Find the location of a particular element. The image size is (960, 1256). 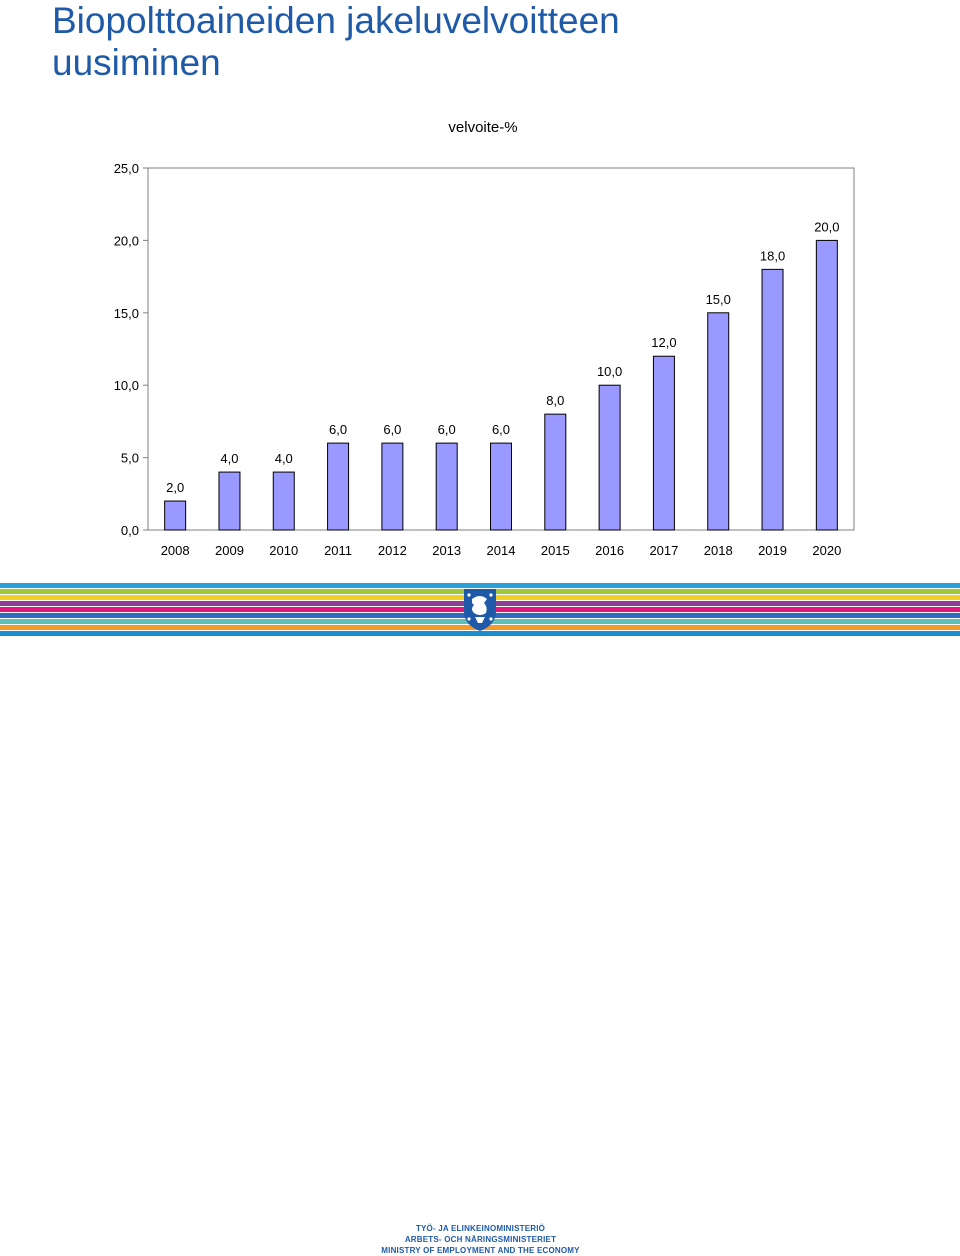

chart-title: velvoite-% is located at coordinates (482, 127).